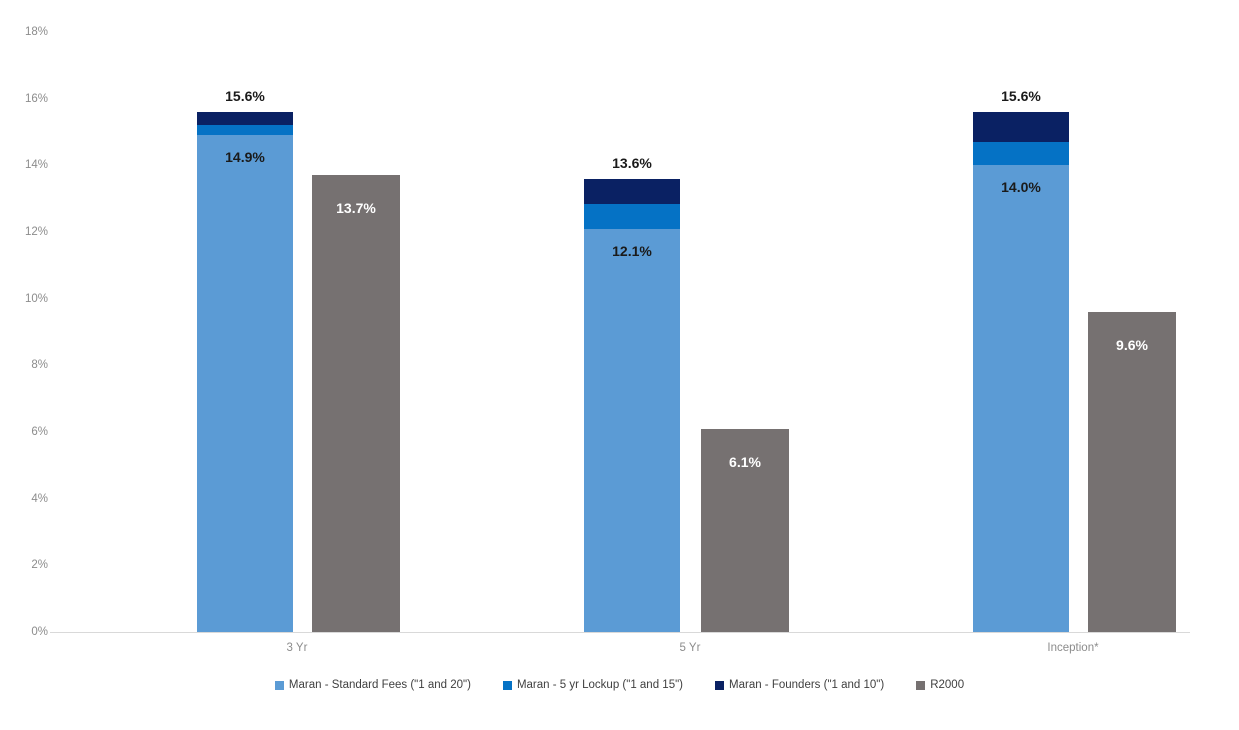  I want to click on legend-item: Maran - 5 yr Lockup ("1 and 15"), so click(593, 685).